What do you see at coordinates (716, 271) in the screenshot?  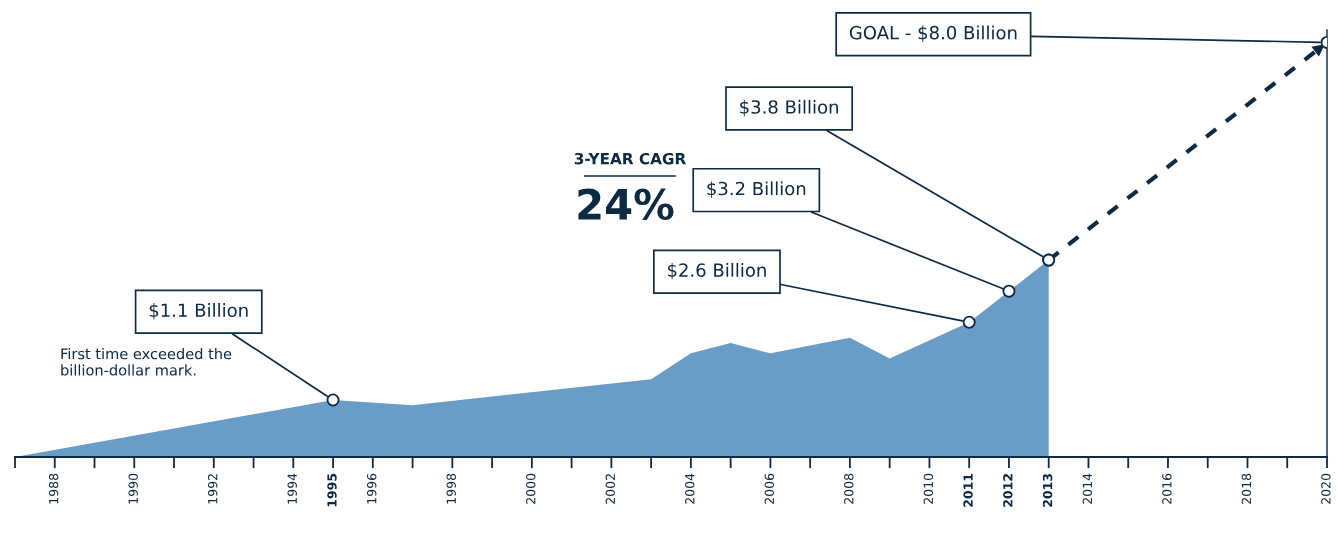 I see `data-label: $2.6 Billion` at bounding box center [716, 271].